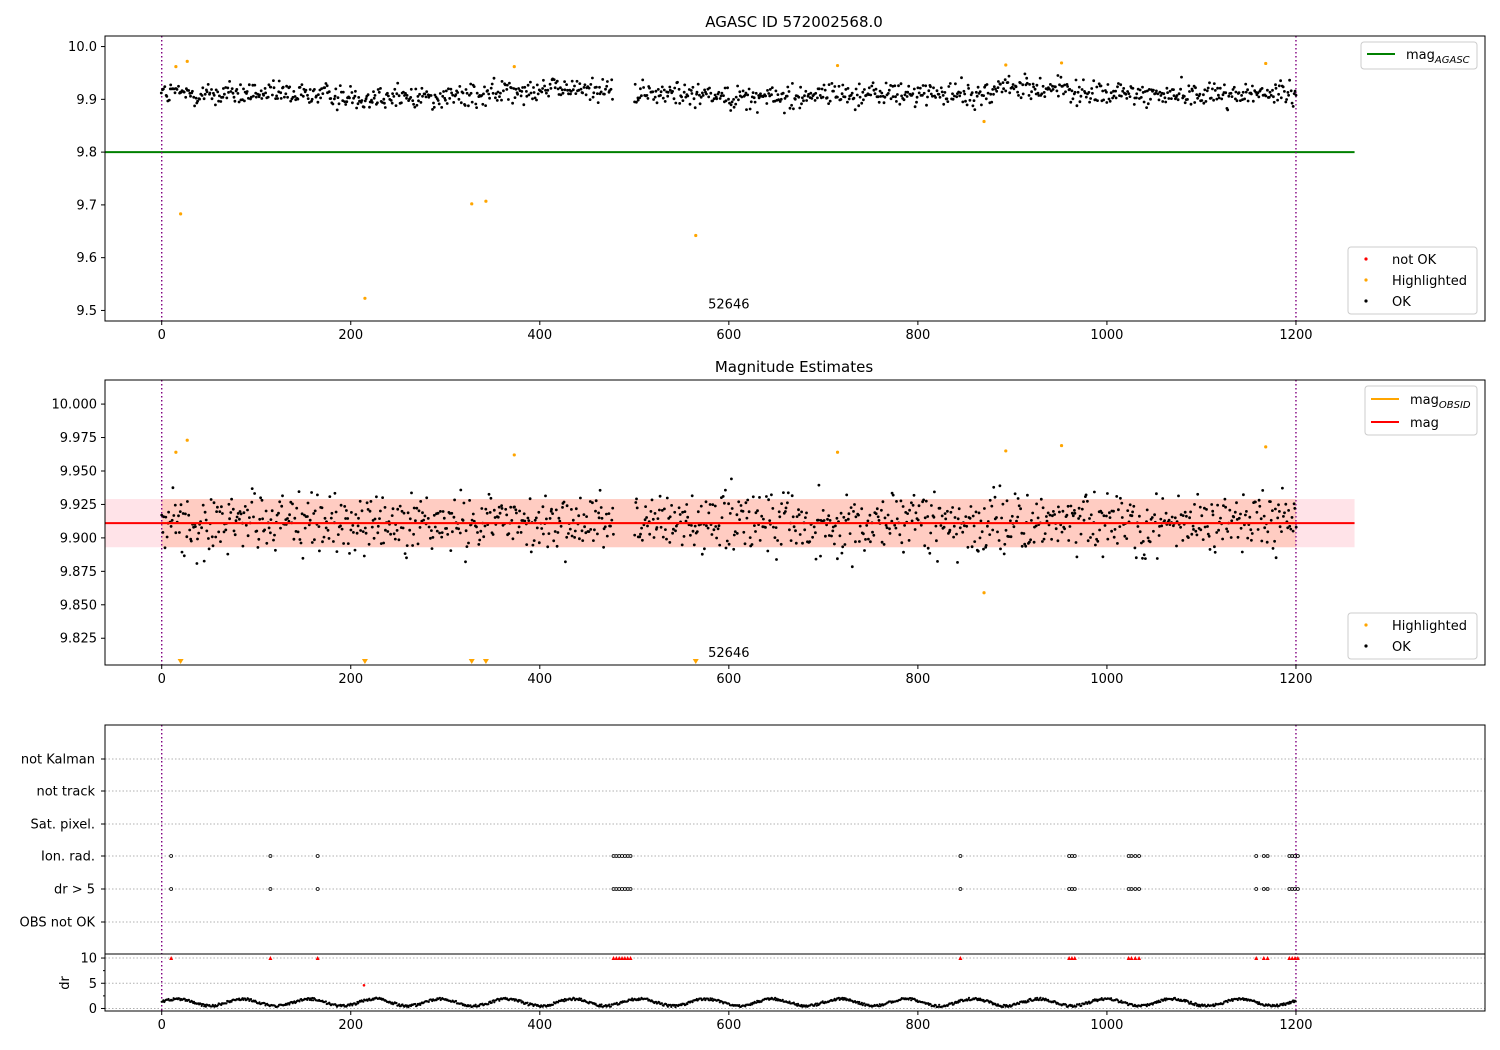 This screenshot has height=1050, width=1500. I want to click on y-tick-label: 9.5, so click(86, 311).